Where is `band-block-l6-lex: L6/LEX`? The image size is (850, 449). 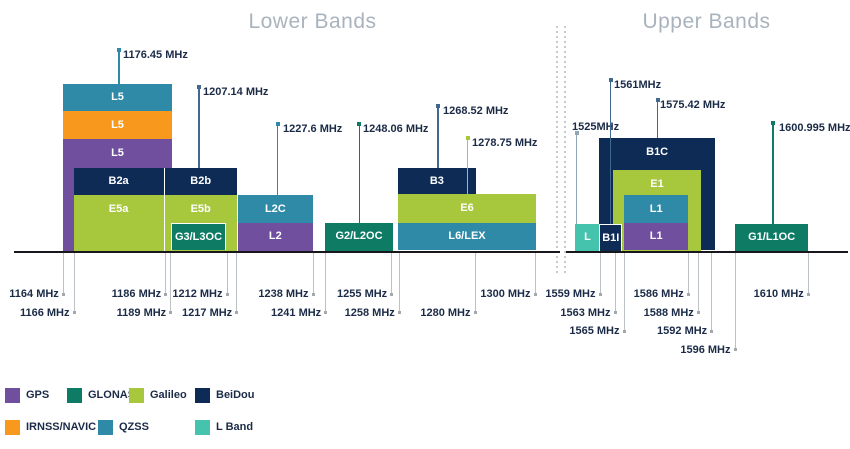 band-block-l6-lex: L6/LEX is located at coordinates (467, 237).